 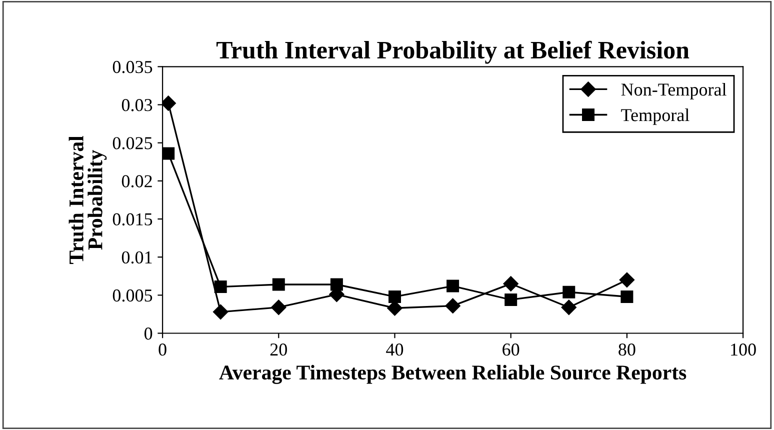 What do you see at coordinates (511, 349) in the screenshot?
I see `x-tick-label: 60` at bounding box center [511, 349].